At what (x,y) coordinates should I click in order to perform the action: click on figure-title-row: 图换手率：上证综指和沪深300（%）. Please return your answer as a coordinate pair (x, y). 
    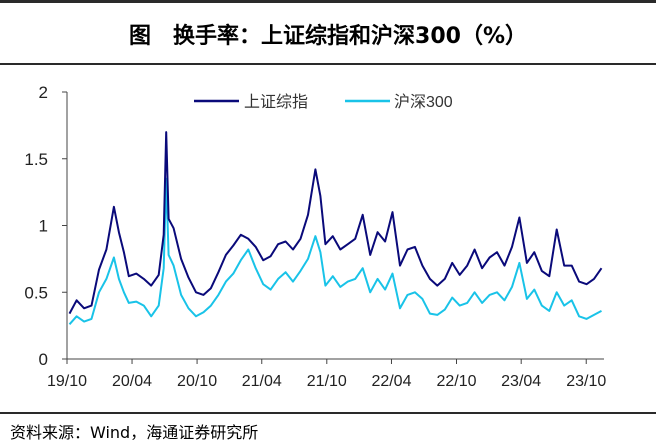
    Looking at the image, I should click on (328, 34).